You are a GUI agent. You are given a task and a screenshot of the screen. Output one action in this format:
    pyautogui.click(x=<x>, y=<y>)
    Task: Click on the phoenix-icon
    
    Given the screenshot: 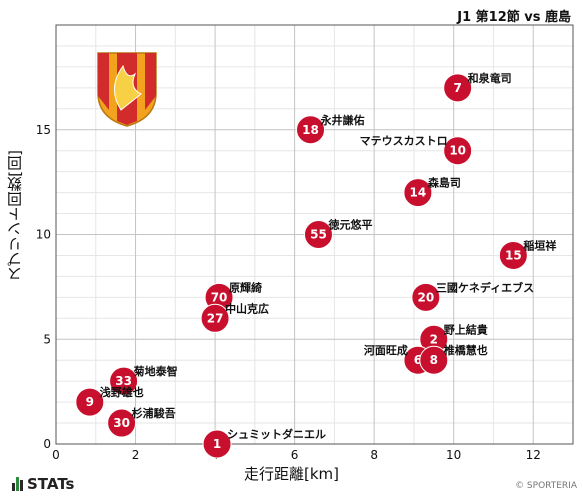 What is the action you would take?
    pyautogui.click(x=128, y=87)
    